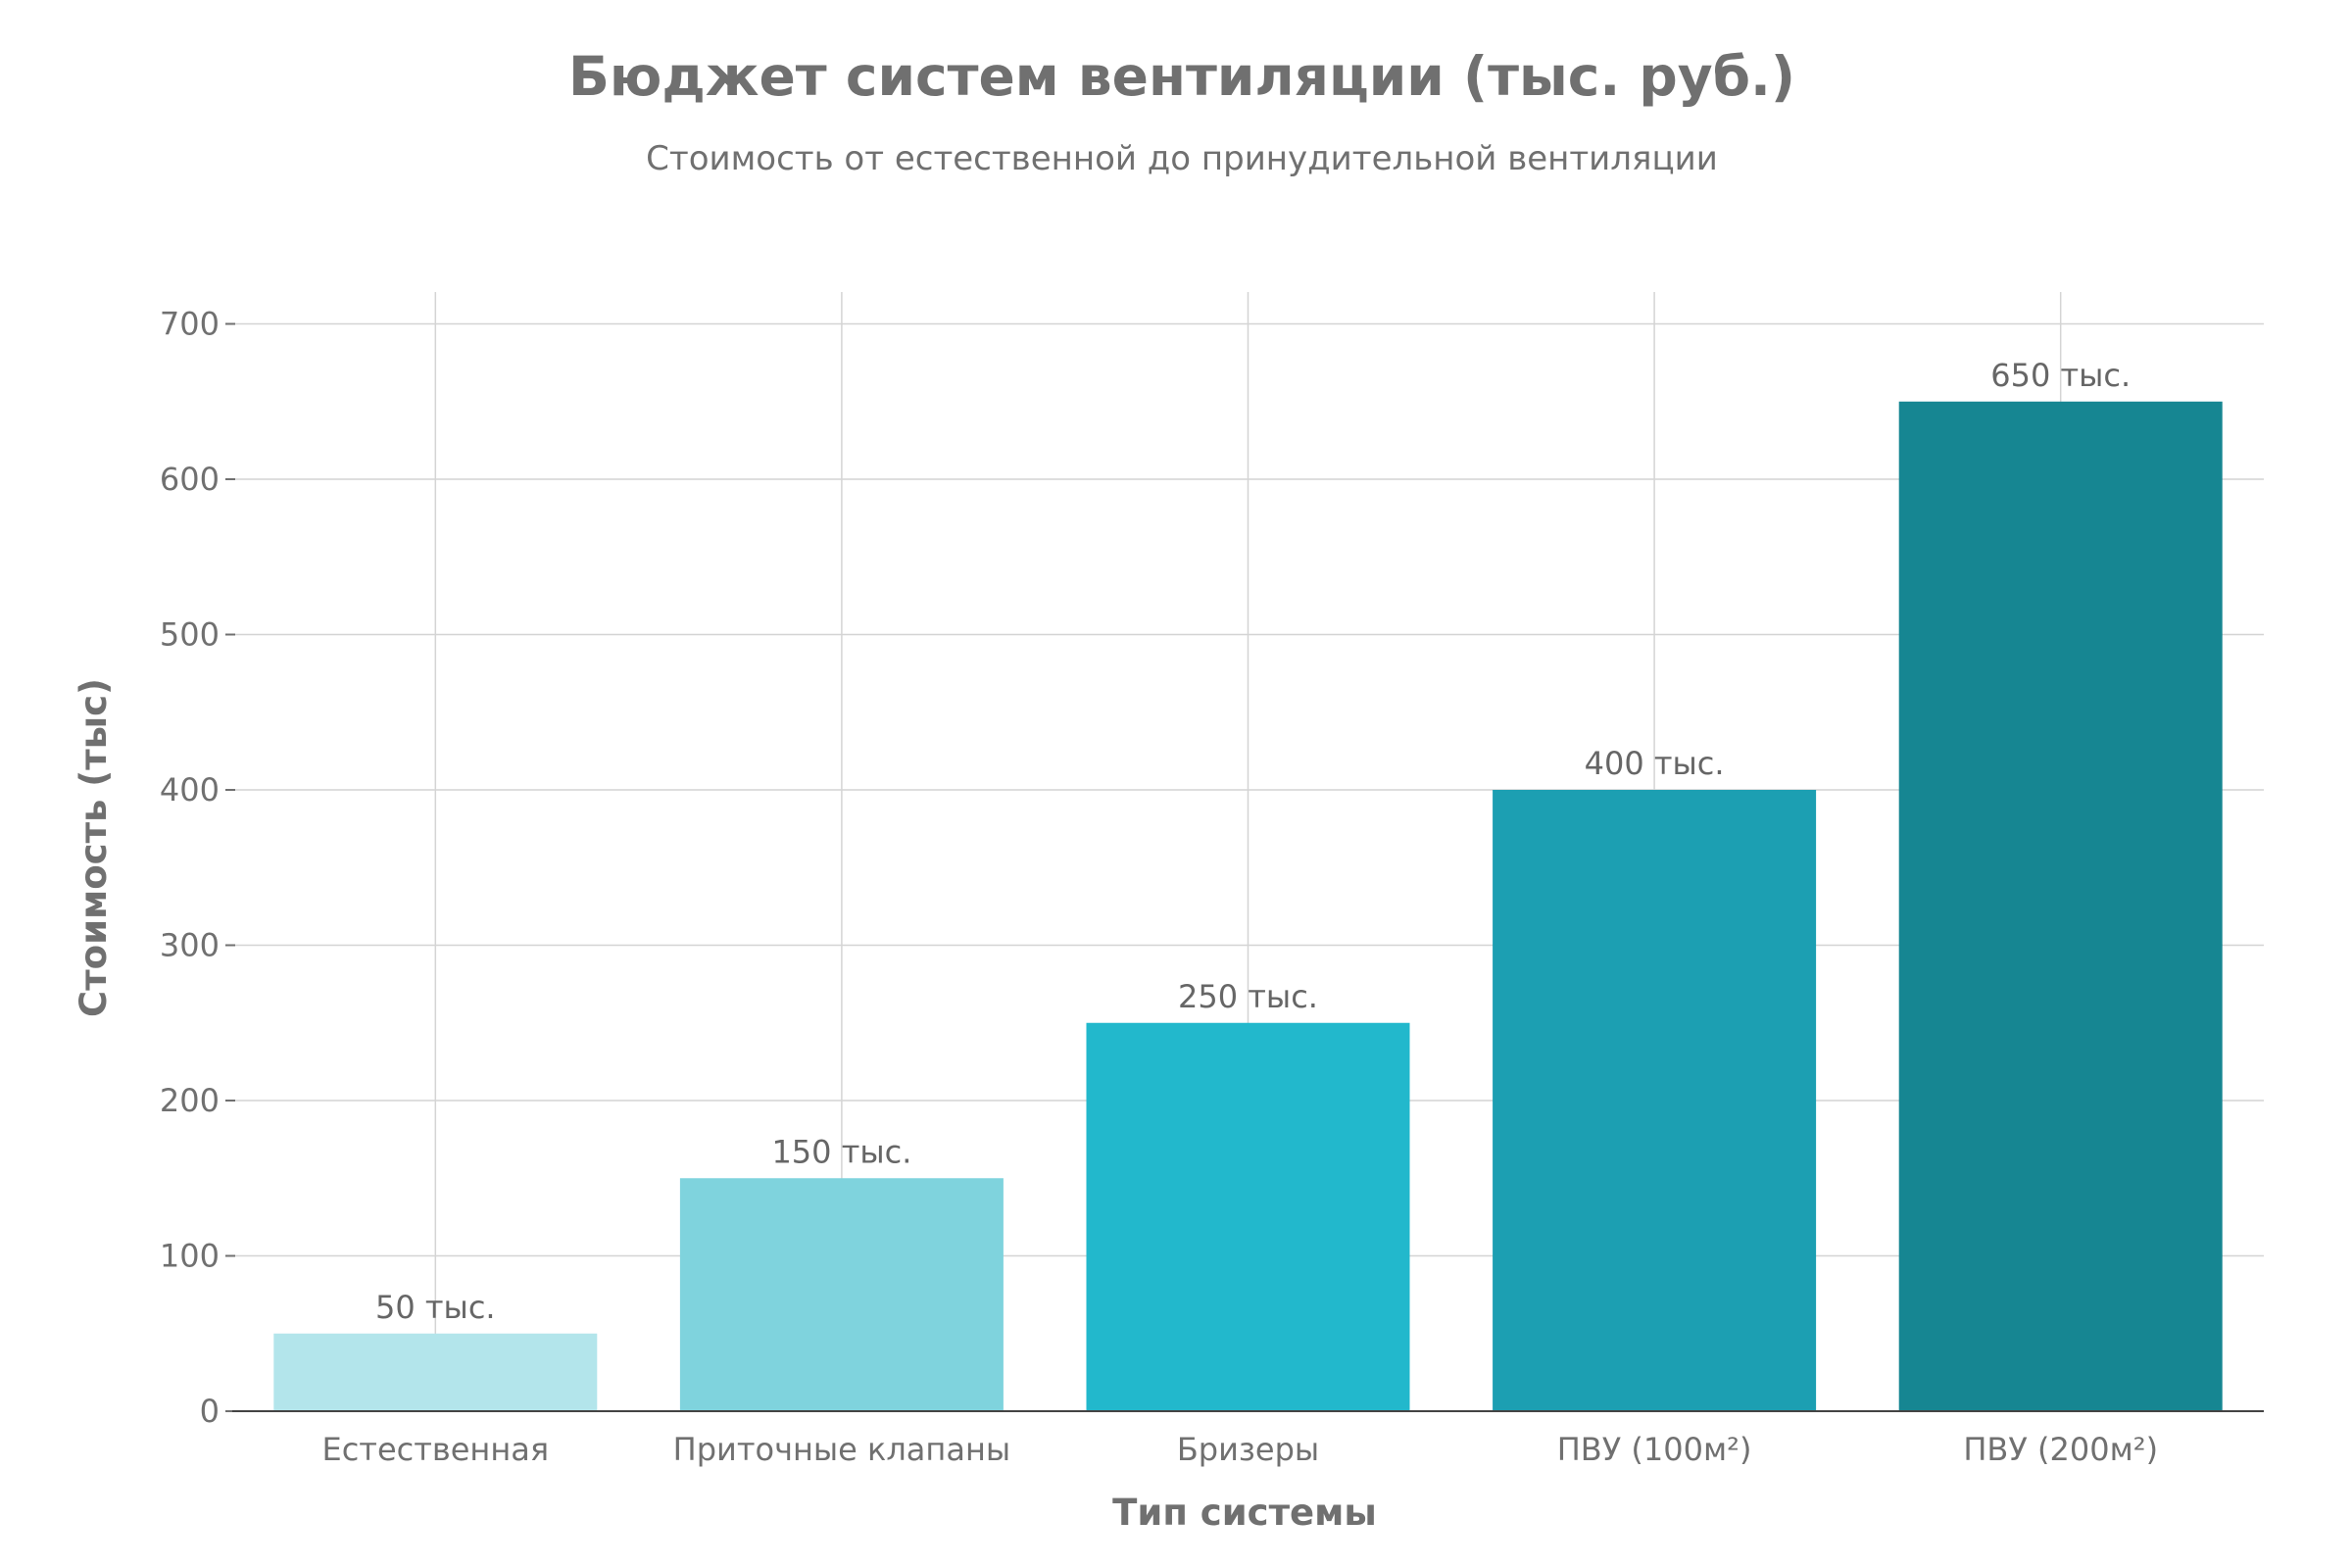 This screenshot has width=2352, height=1568. What do you see at coordinates (1248, 1449) in the screenshot?
I see `x-tick-label: Бризеры` at bounding box center [1248, 1449].